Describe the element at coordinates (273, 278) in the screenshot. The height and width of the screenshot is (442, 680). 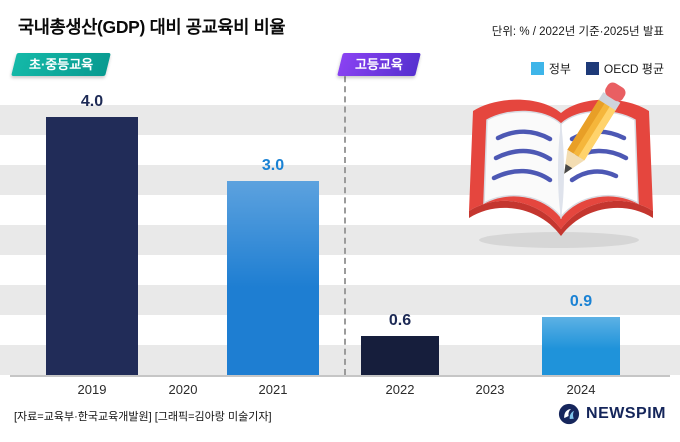
I see `bar-2021-government` at that location.